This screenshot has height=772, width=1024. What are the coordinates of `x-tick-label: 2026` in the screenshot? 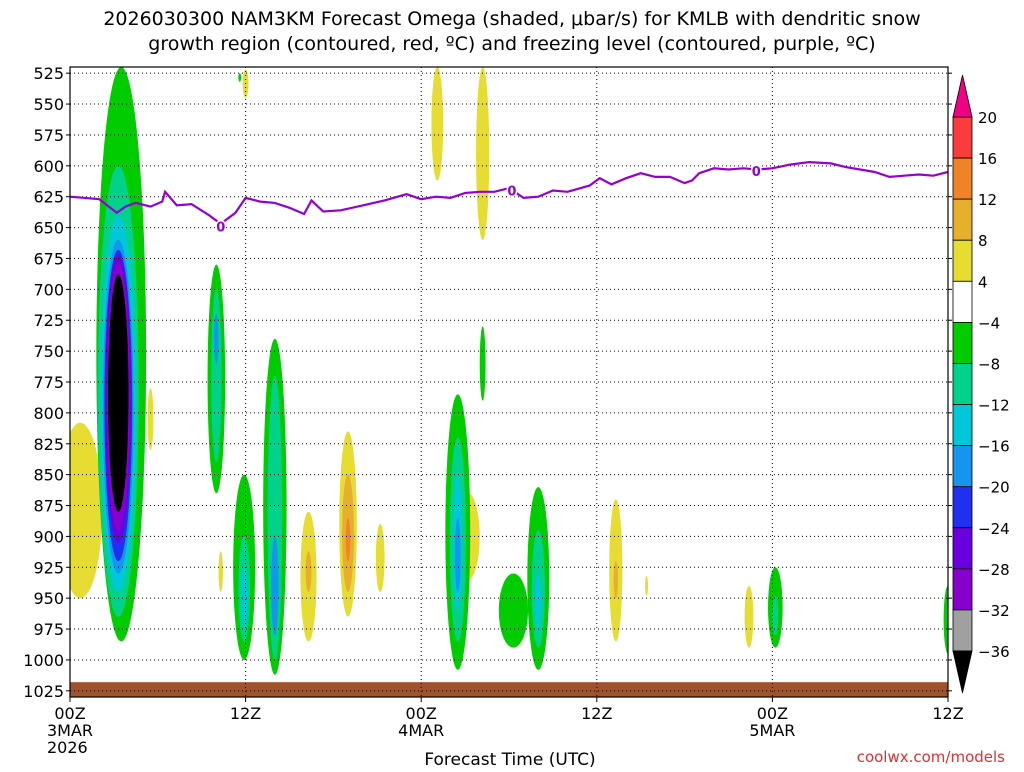 It's located at (67, 747).